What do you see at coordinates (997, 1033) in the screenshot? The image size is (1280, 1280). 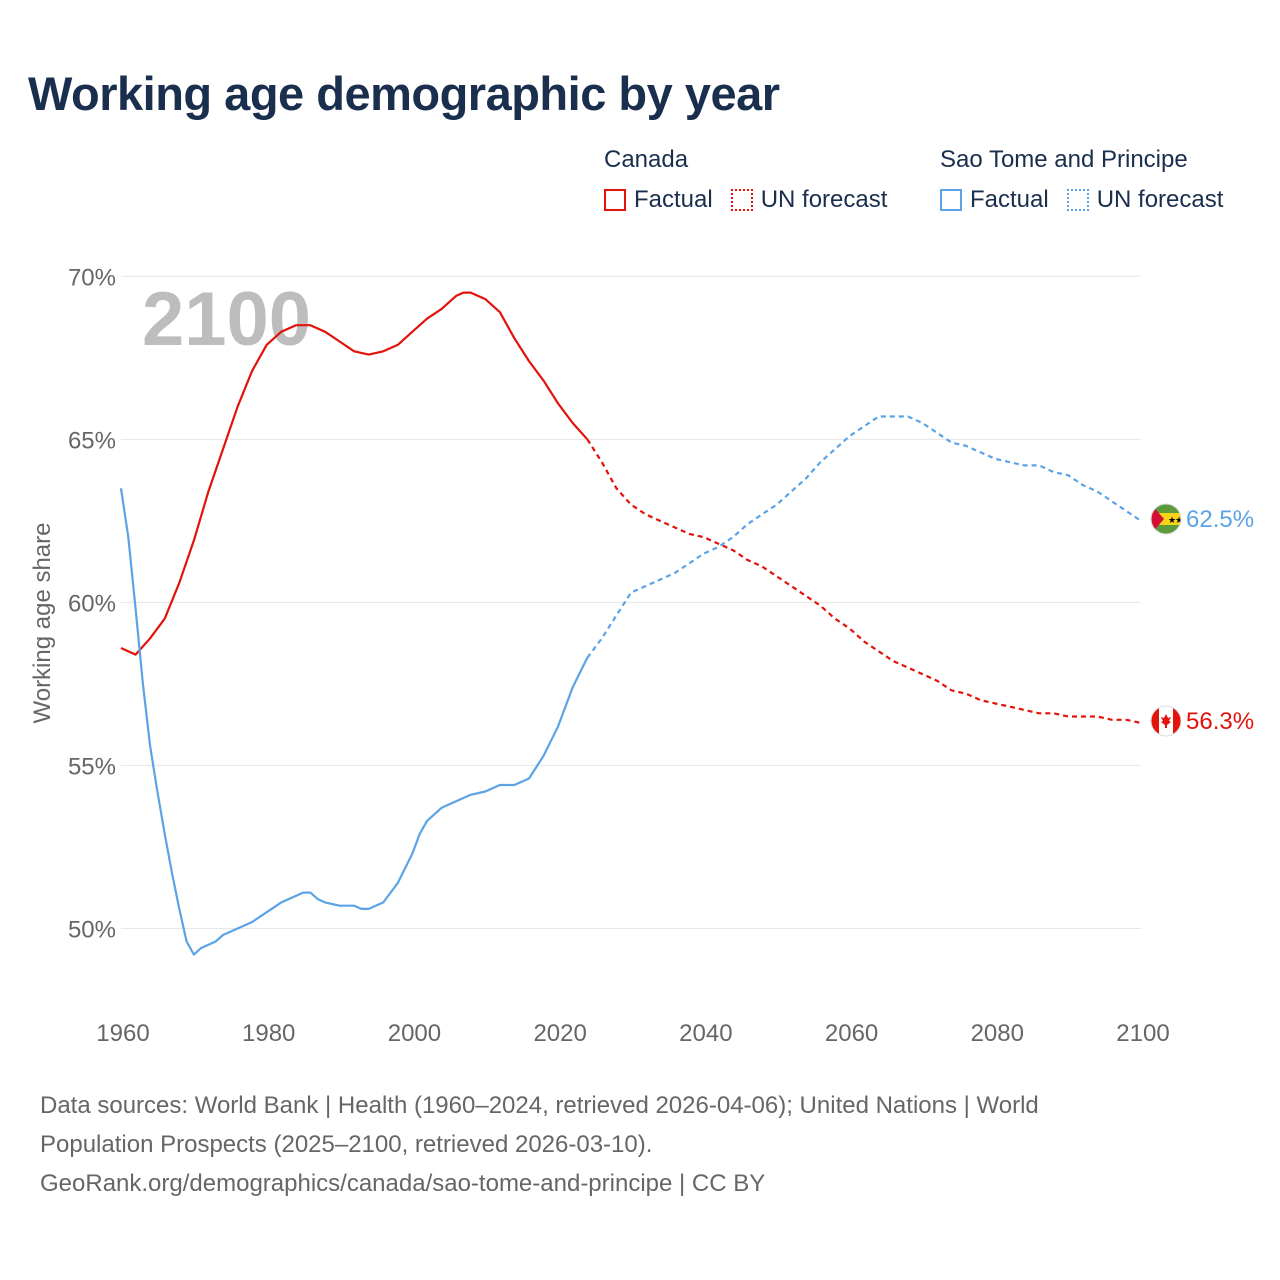 I see `x-tick-label: 2080` at bounding box center [997, 1033].